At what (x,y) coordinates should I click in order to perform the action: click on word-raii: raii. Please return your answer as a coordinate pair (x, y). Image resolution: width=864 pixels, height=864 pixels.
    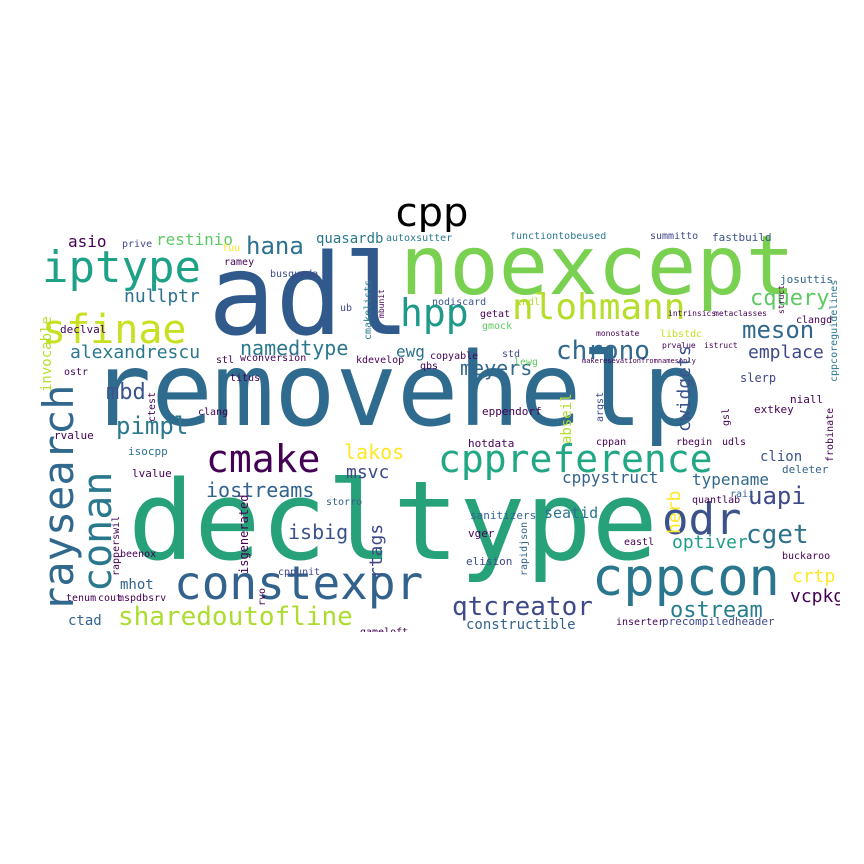
    Looking at the image, I should click on (742, 494).